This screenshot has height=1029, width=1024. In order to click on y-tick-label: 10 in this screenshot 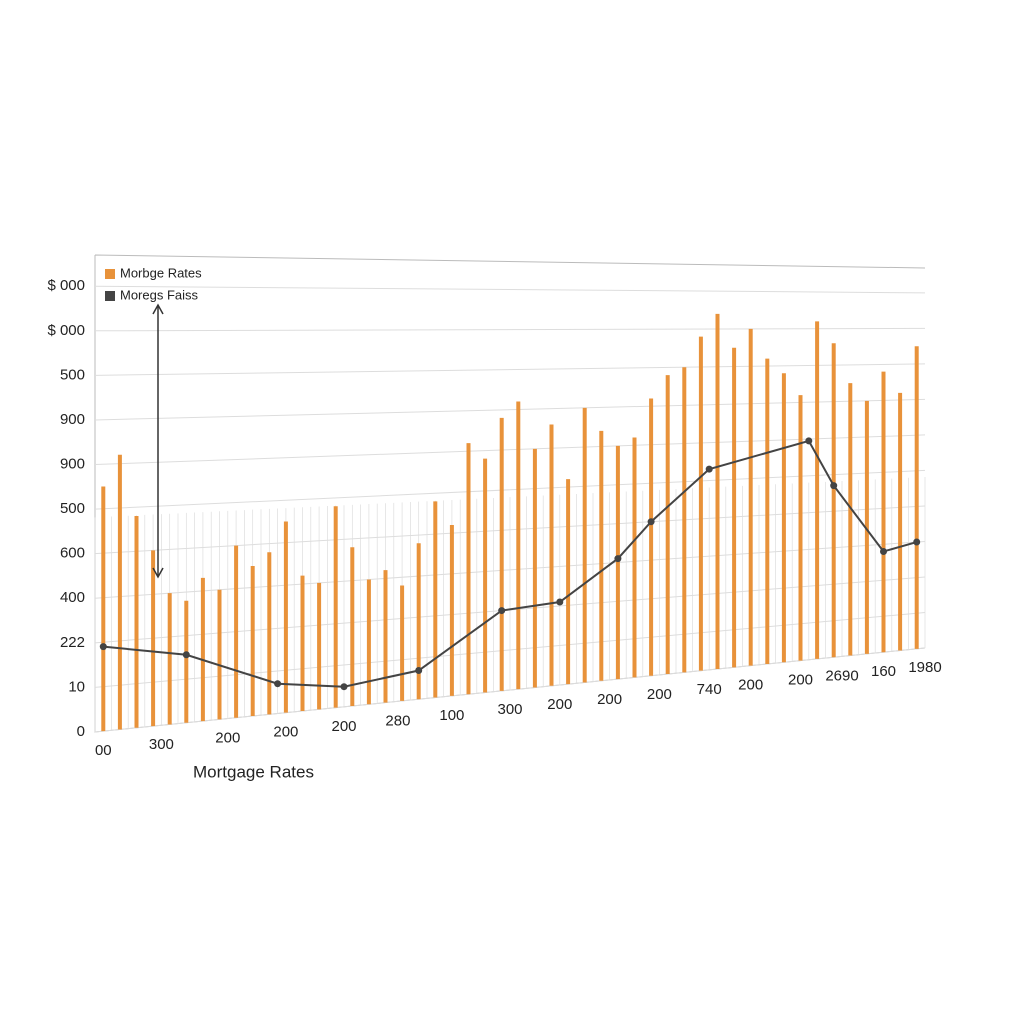, I will do `click(76, 686)`.